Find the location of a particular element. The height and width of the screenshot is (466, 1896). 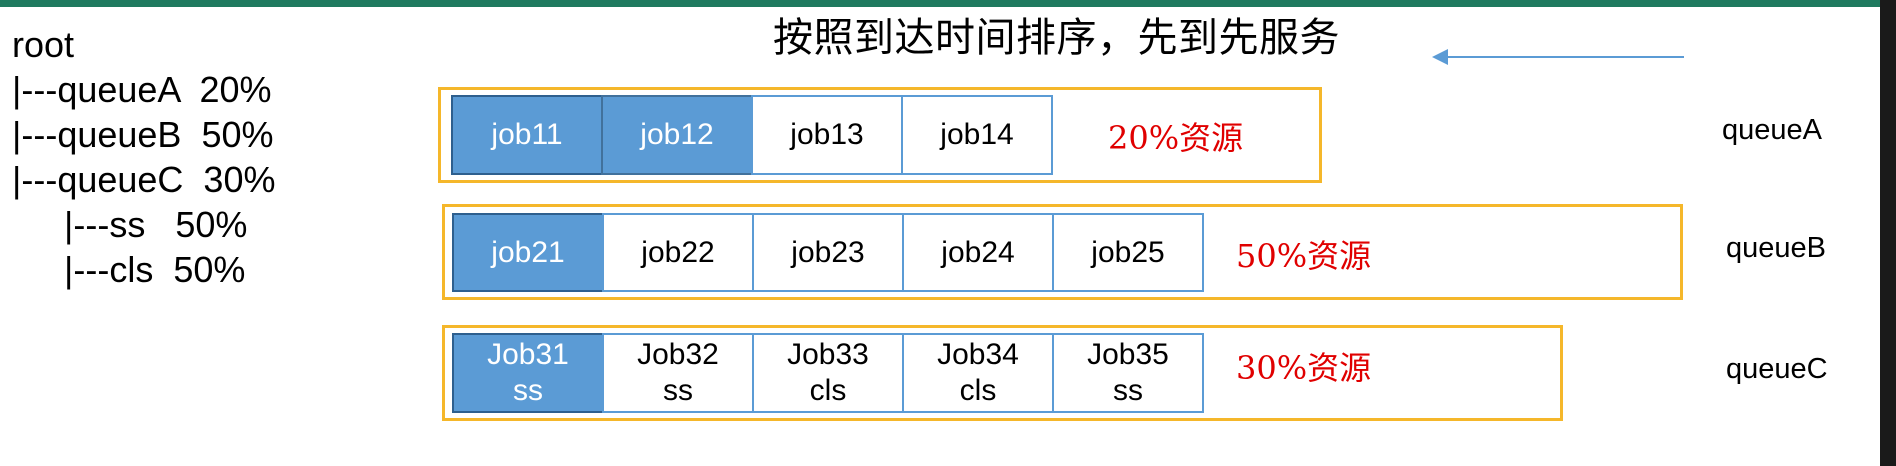

job-text: job22 is located at coordinates (677, 253).